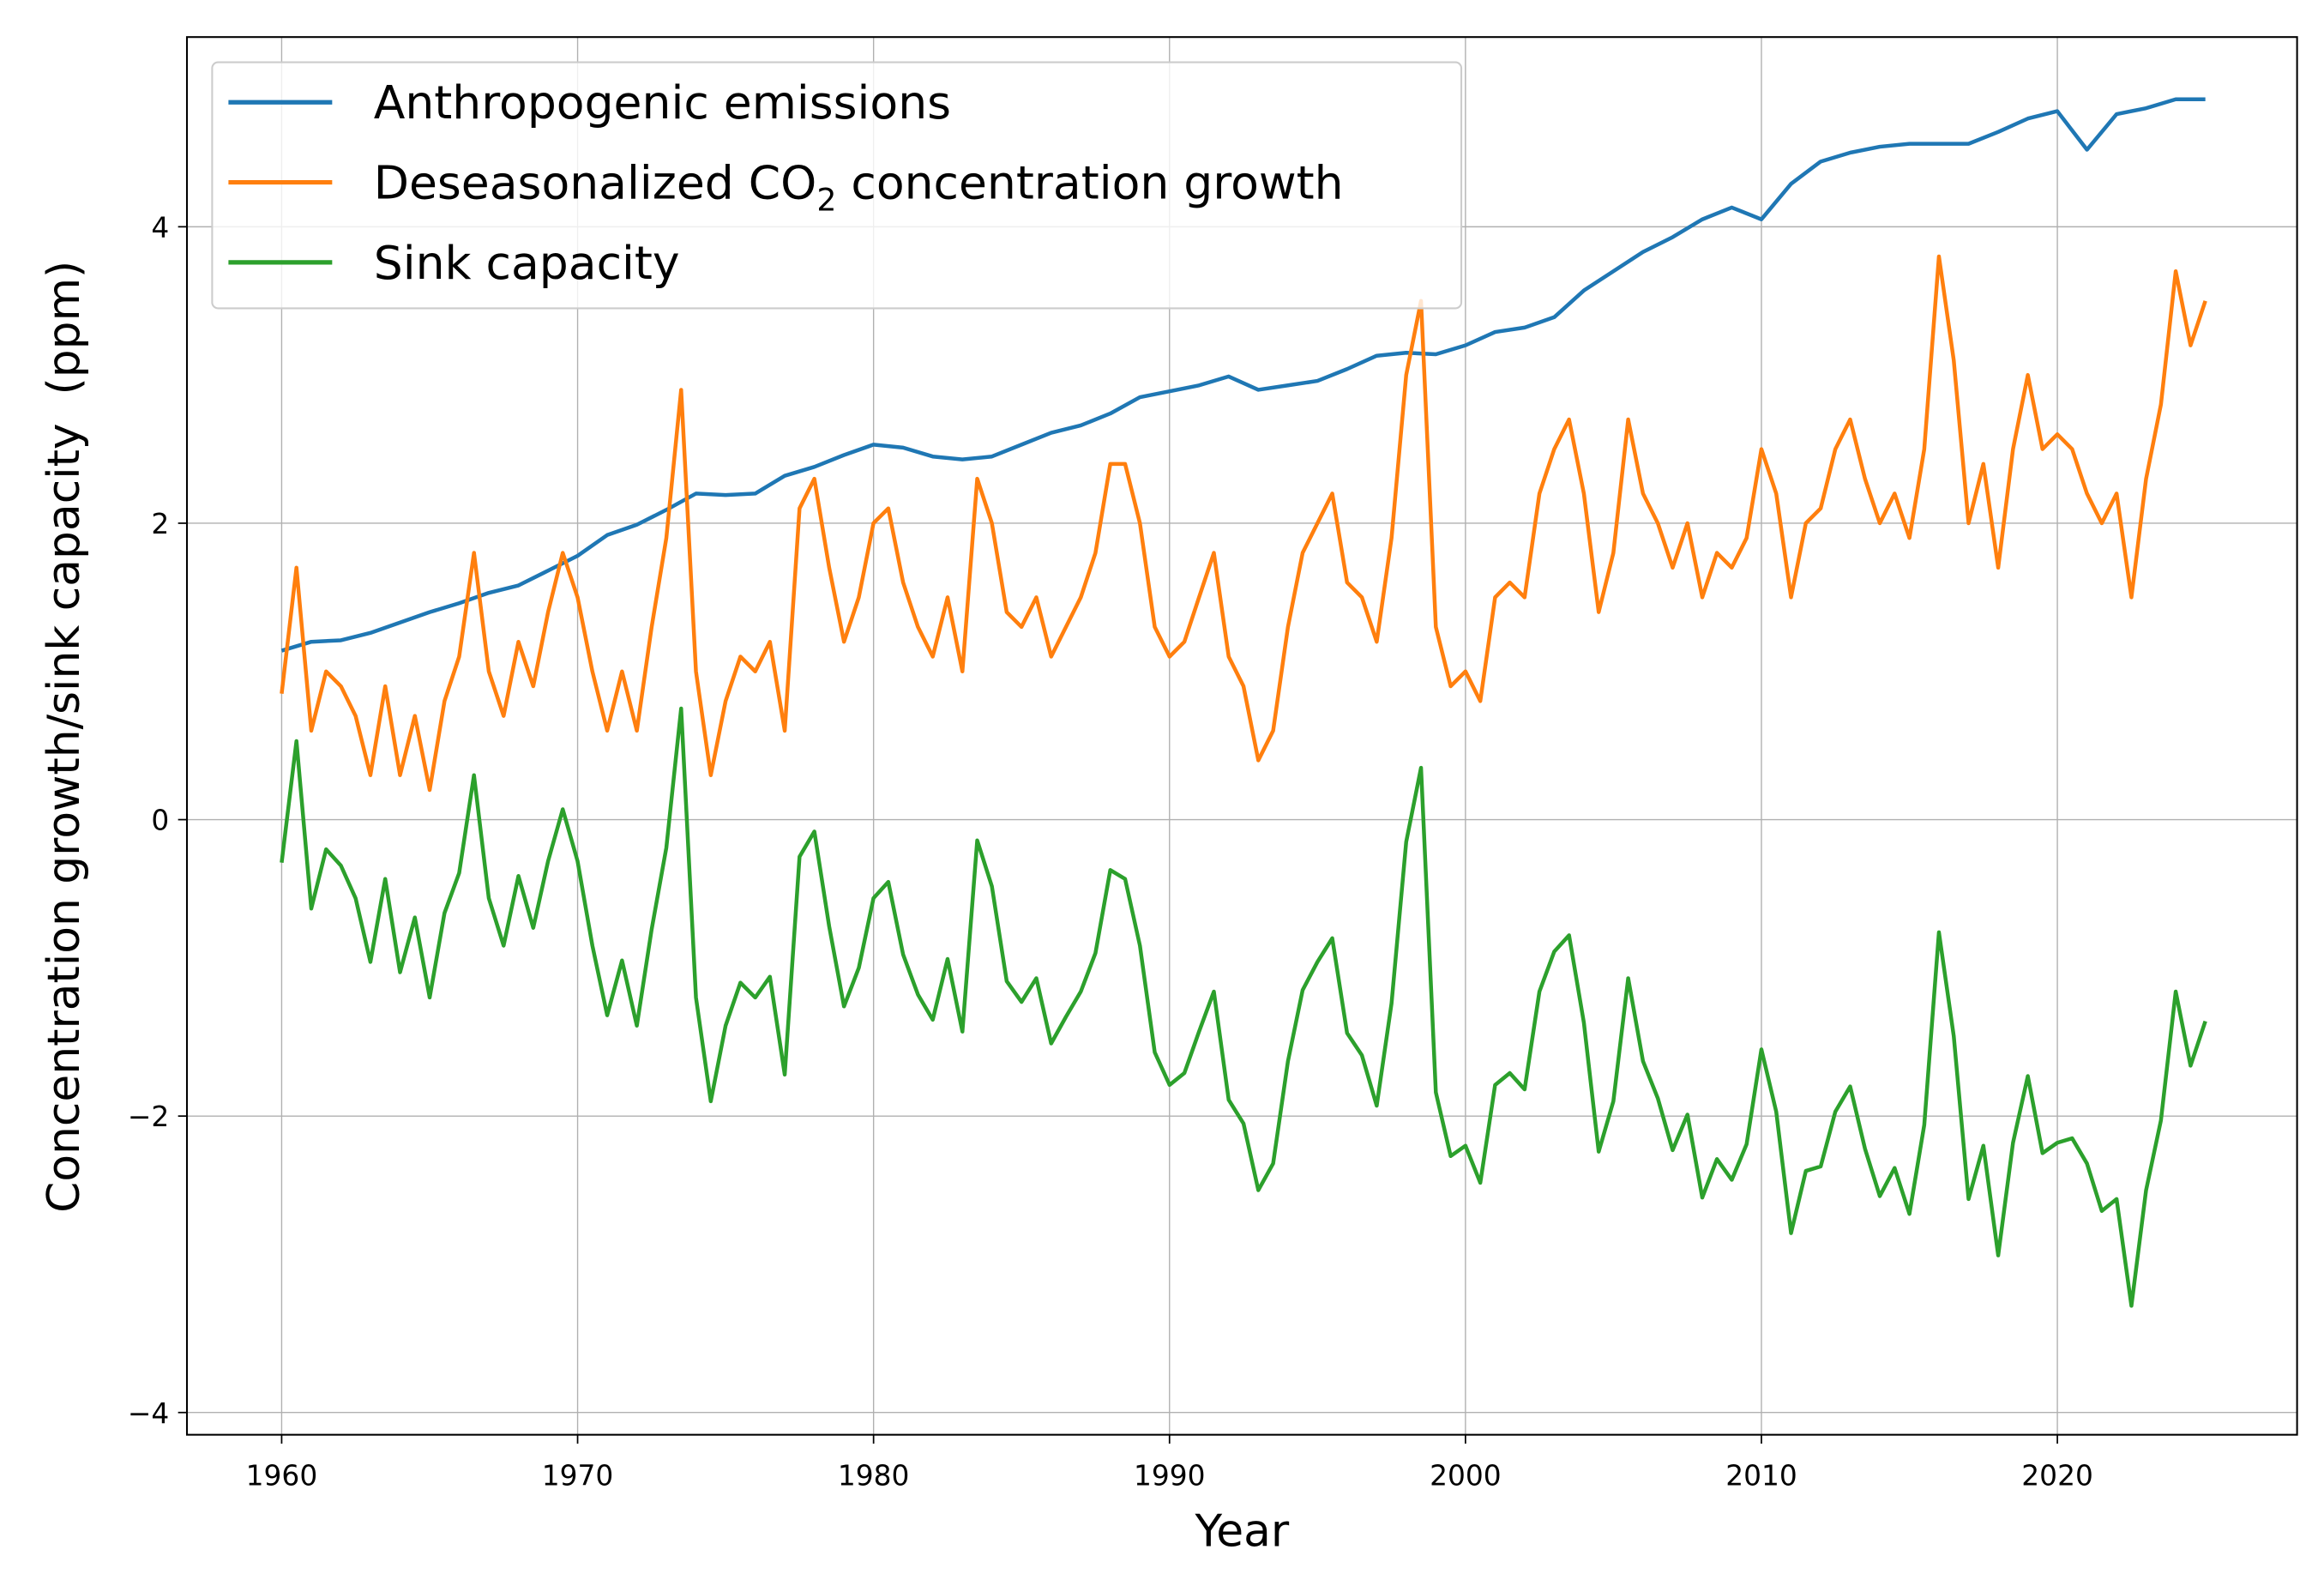 Image resolution: width=2324 pixels, height=1580 pixels. What do you see at coordinates (595, 183) in the screenshot?
I see `legend-label-growth-main: Deseasonalized CO` at bounding box center [595, 183].